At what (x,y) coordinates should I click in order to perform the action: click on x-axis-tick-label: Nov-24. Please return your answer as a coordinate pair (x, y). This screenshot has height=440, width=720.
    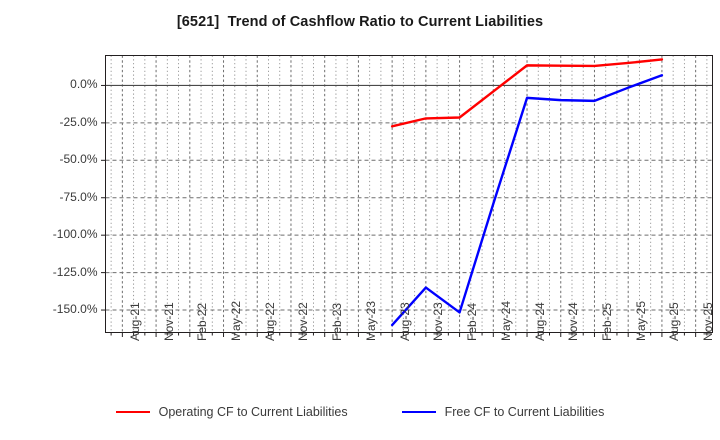
    Looking at the image, I should click on (573, 321).